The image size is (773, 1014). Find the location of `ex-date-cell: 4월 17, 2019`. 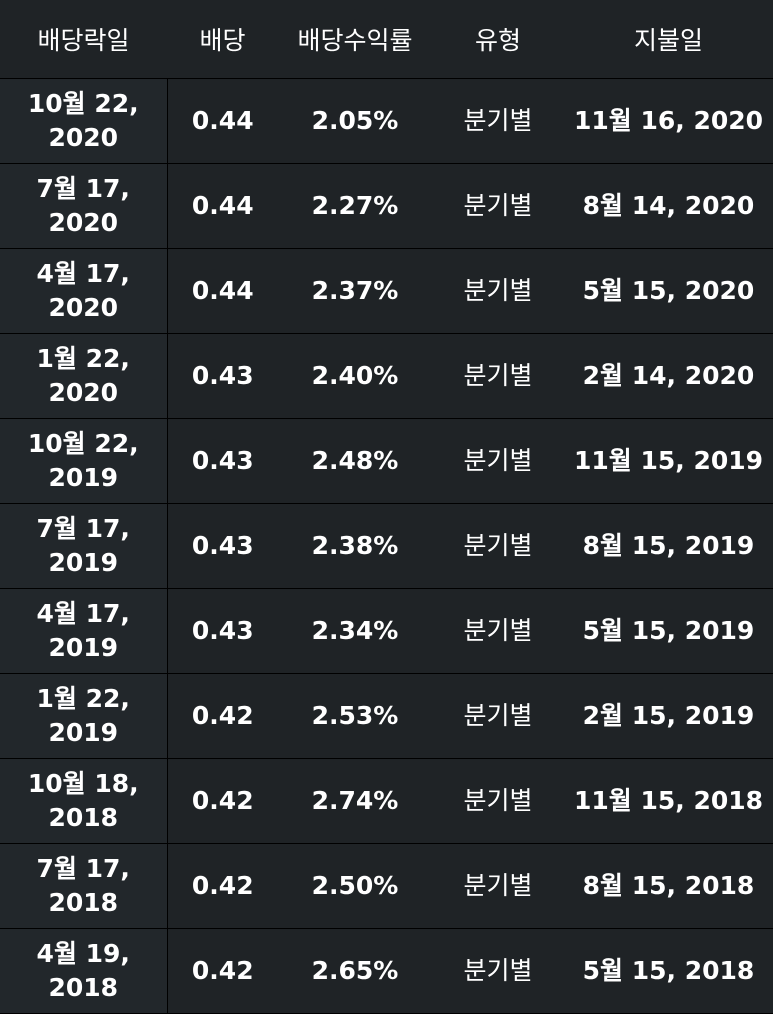

ex-date-cell: 4월 17, 2019 is located at coordinates (84, 631).